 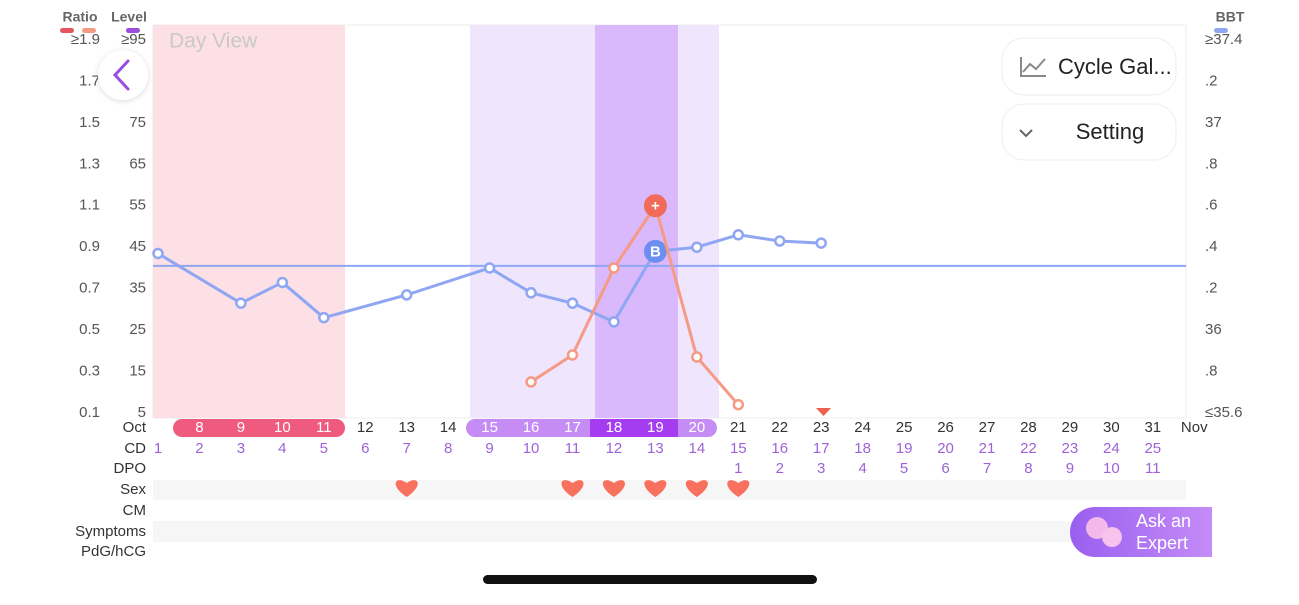 What do you see at coordinates (738, 448) in the screenshot?
I see `cd-label: 15` at bounding box center [738, 448].